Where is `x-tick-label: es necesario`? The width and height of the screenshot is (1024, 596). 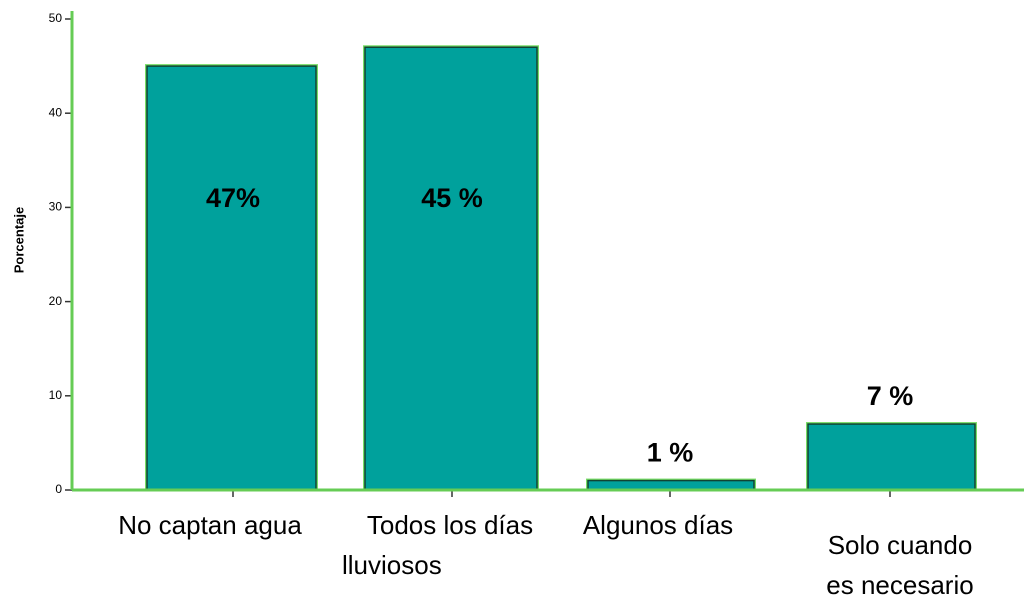
x-tick-label: es necesario is located at coordinates (899, 583).